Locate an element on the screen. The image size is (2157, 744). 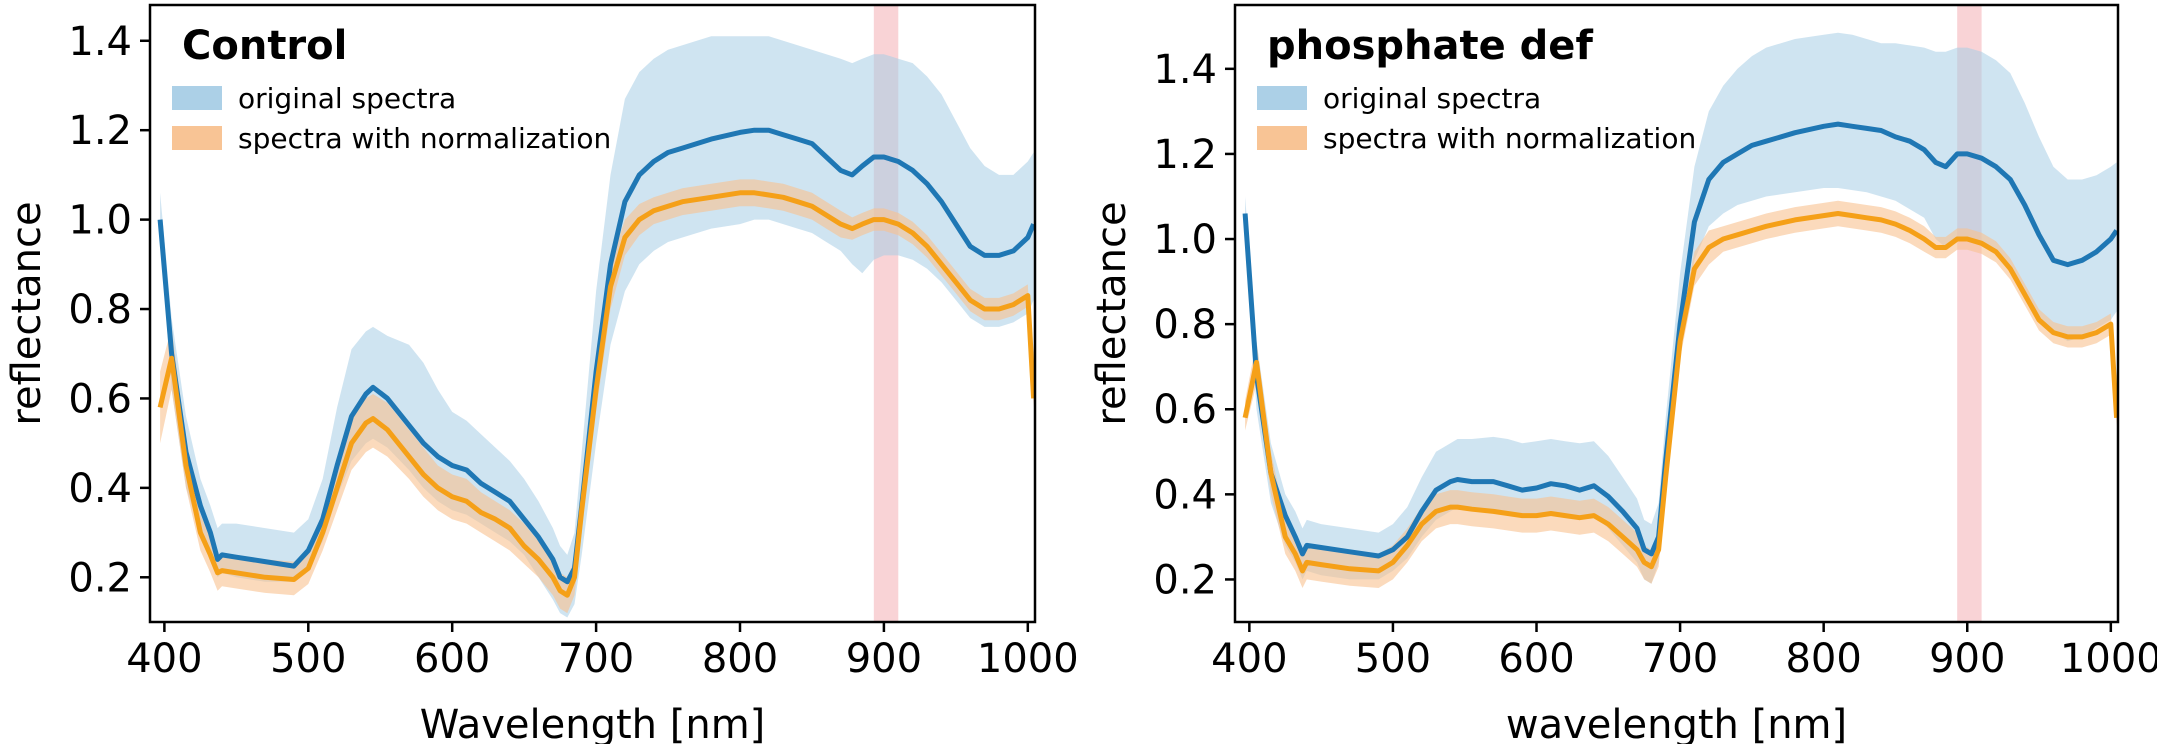
x-axis-label: wavelength [nm] is located at coordinates (1676, 723).